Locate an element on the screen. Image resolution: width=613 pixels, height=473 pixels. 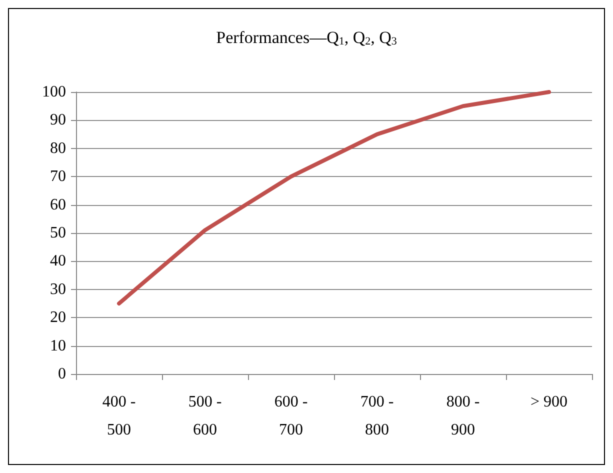
y-tick-label: 50 is located at coordinates (58, 233).